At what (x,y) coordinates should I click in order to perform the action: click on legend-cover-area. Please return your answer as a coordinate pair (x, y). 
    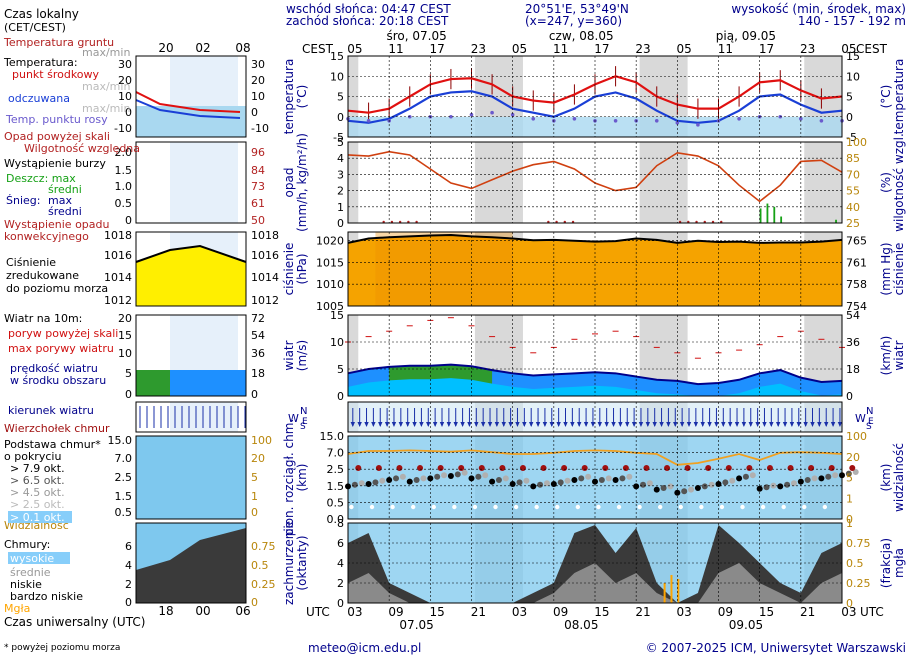
    Looking at the image, I should click on (191, 565).